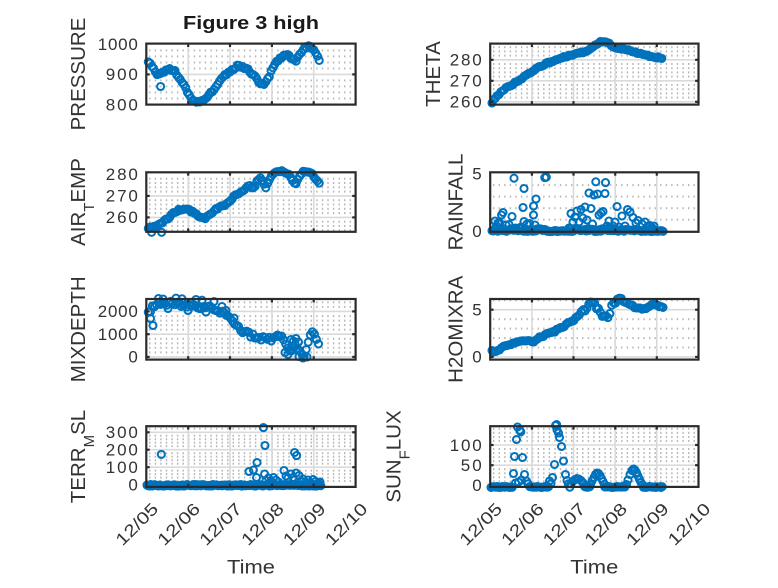  What do you see at coordinates (433, 74) in the screenshot?
I see `svg-text: THETA` at bounding box center [433, 74].